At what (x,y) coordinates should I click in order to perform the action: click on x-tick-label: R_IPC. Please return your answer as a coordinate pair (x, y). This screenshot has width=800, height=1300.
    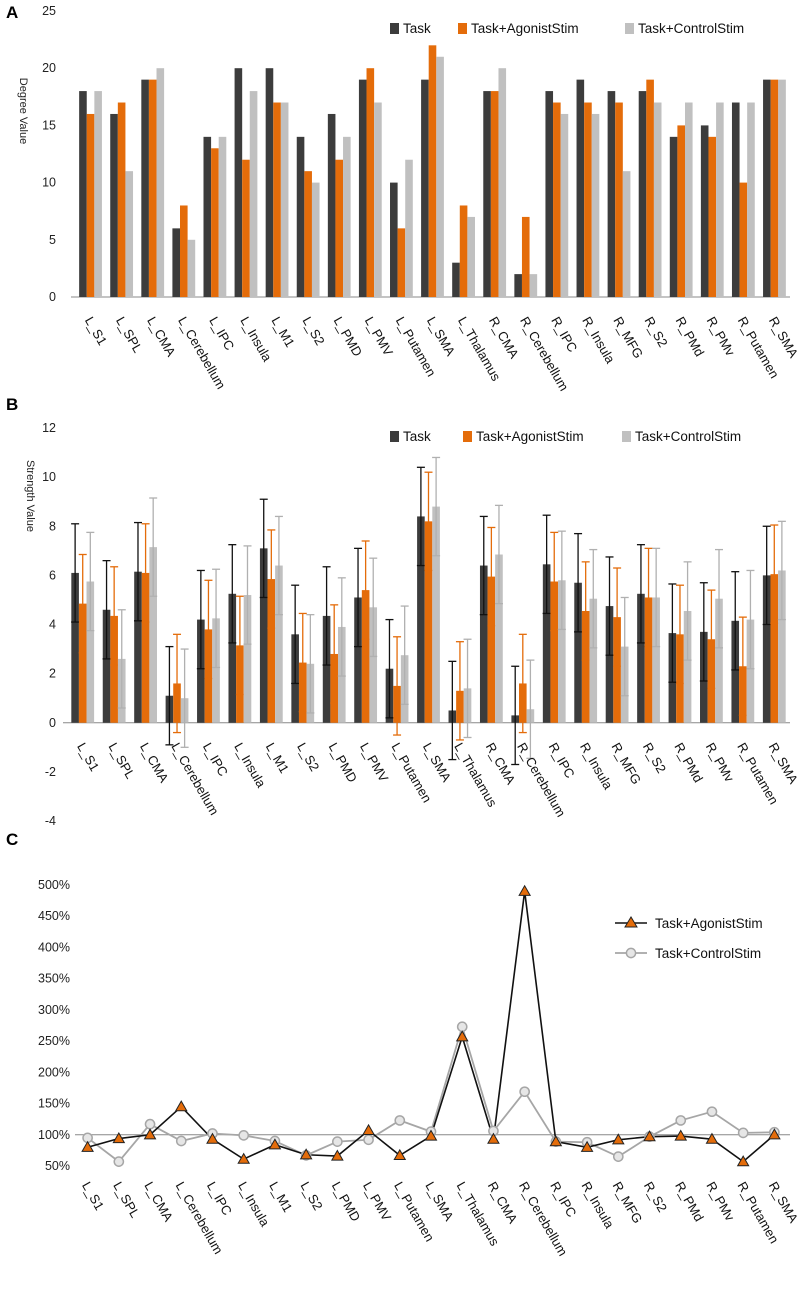
    Looking at the image, I should click on (562, 760).